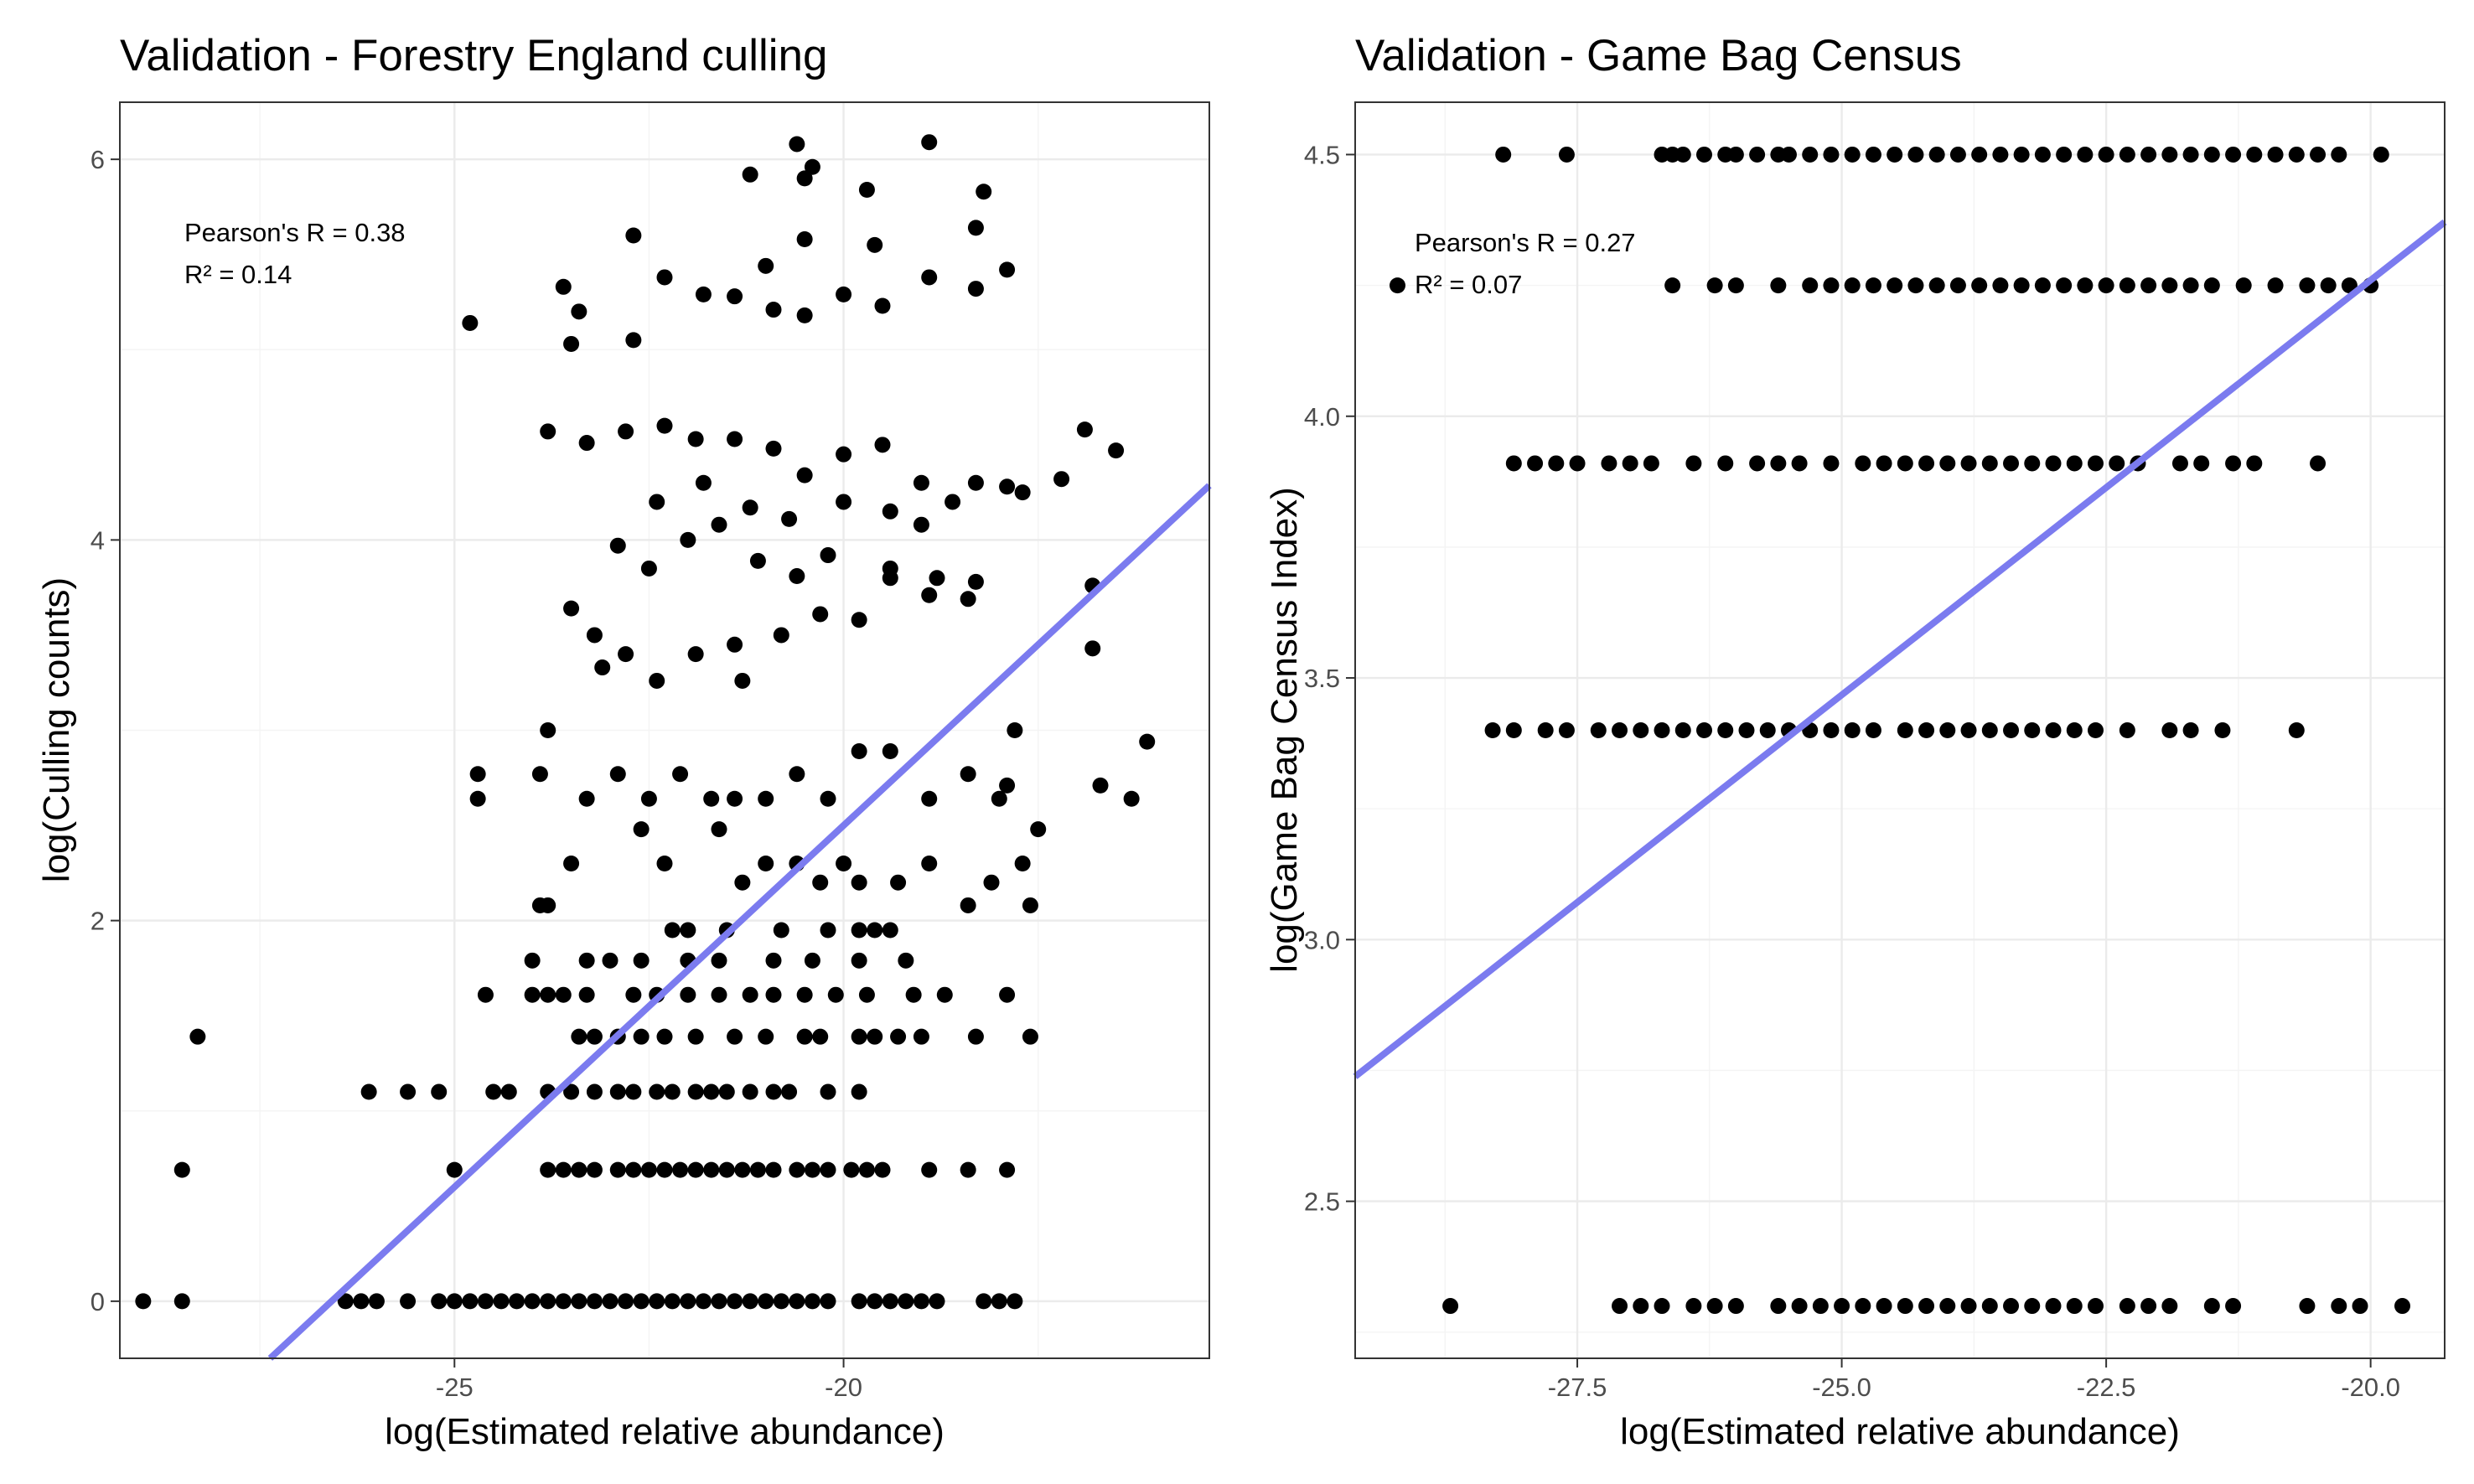 This screenshot has height=1484, width=2474. I want to click on game-bag-chart-x-tick-label: -22.5, so click(2107, 1387).